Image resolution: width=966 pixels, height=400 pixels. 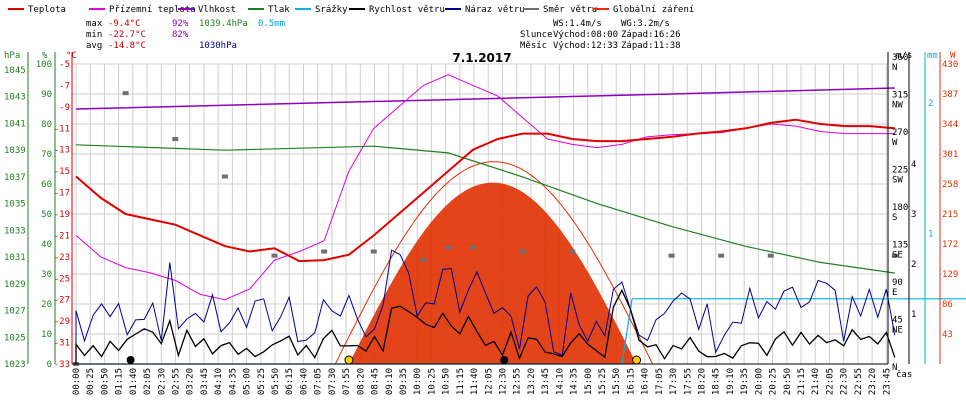 I want to click on tick-x-5: 02:05, so click(x=148, y=381).